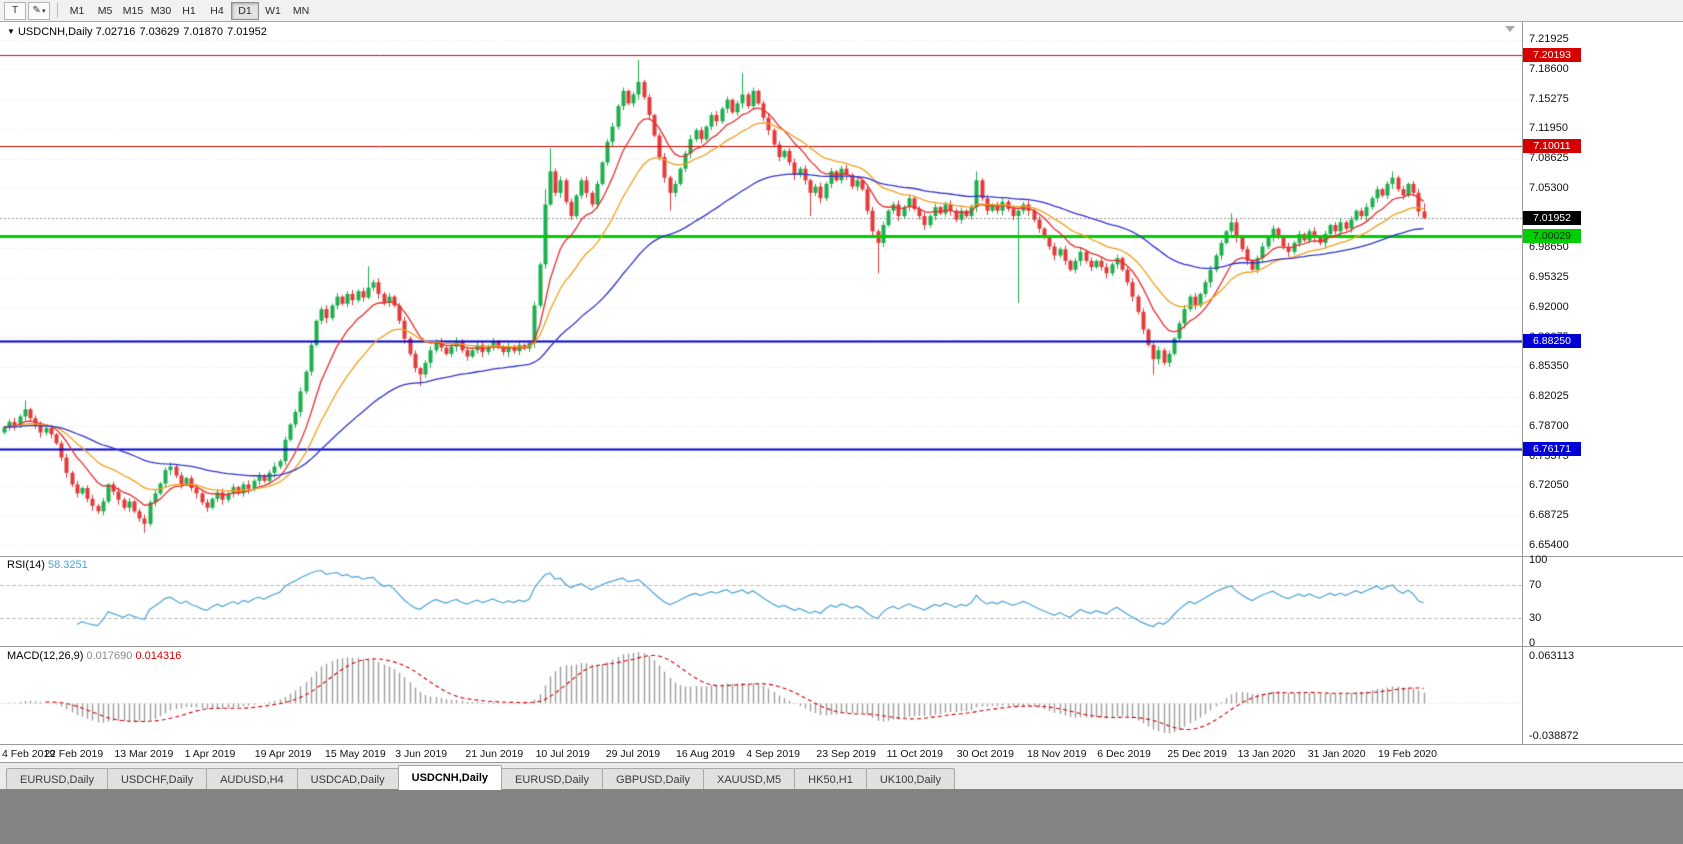 This screenshot has width=1683, height=844. Describe the element at coordinates (1266, 754) in the screenshot. I see `date-tick-label: 13 Jan 2020` at that location.